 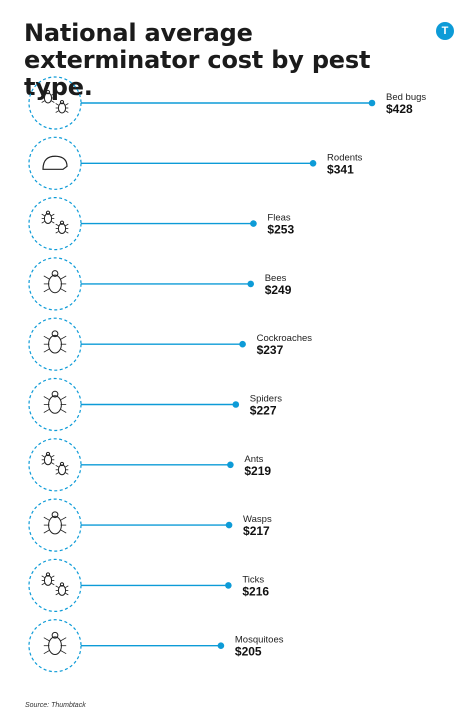 I want to click on wasp-icon, so click(x=55, y=523).